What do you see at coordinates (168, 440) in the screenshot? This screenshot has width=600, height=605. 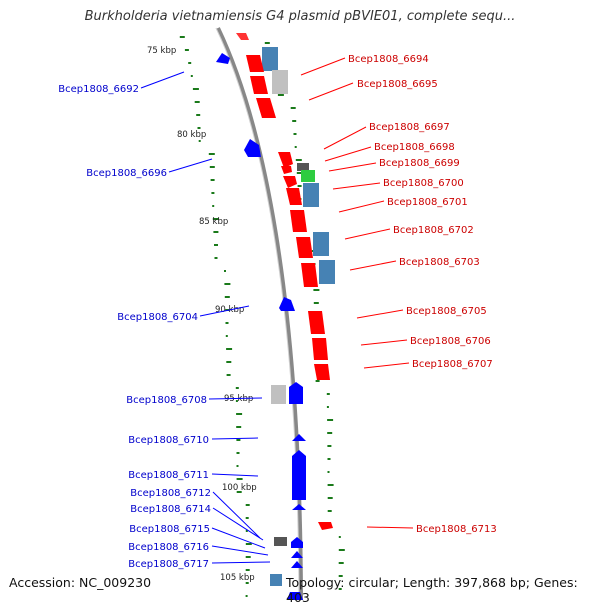 I see `gene-label-6710: Bcep1808_6710` at bounding box center [168, 440].